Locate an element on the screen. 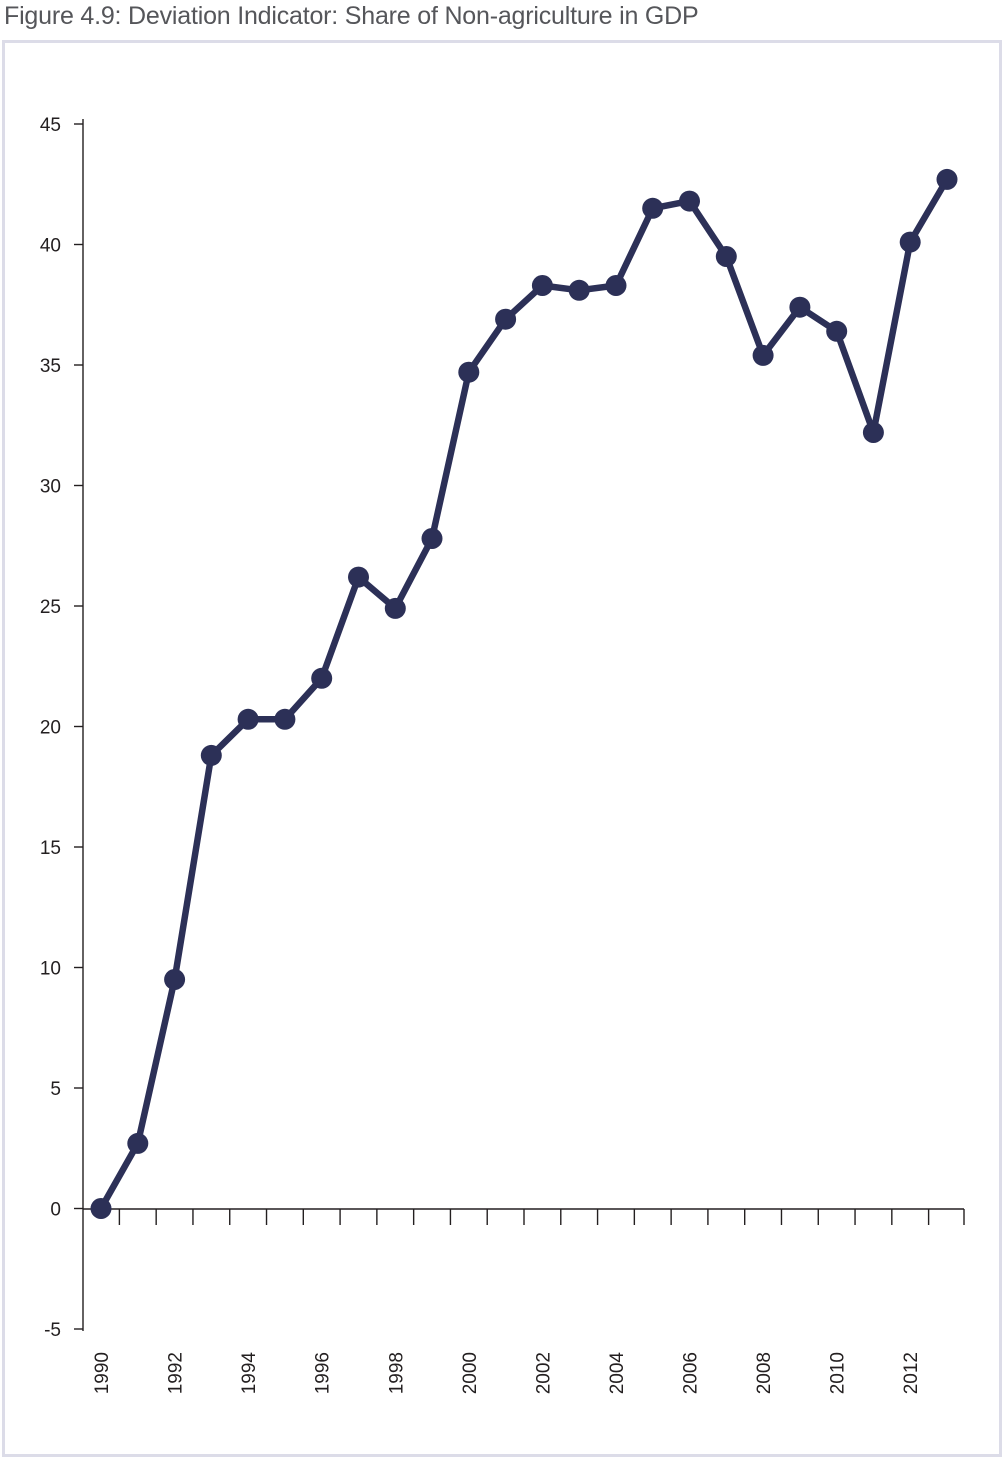  y-tick-label: 20 is located at coordinates (50, 728).